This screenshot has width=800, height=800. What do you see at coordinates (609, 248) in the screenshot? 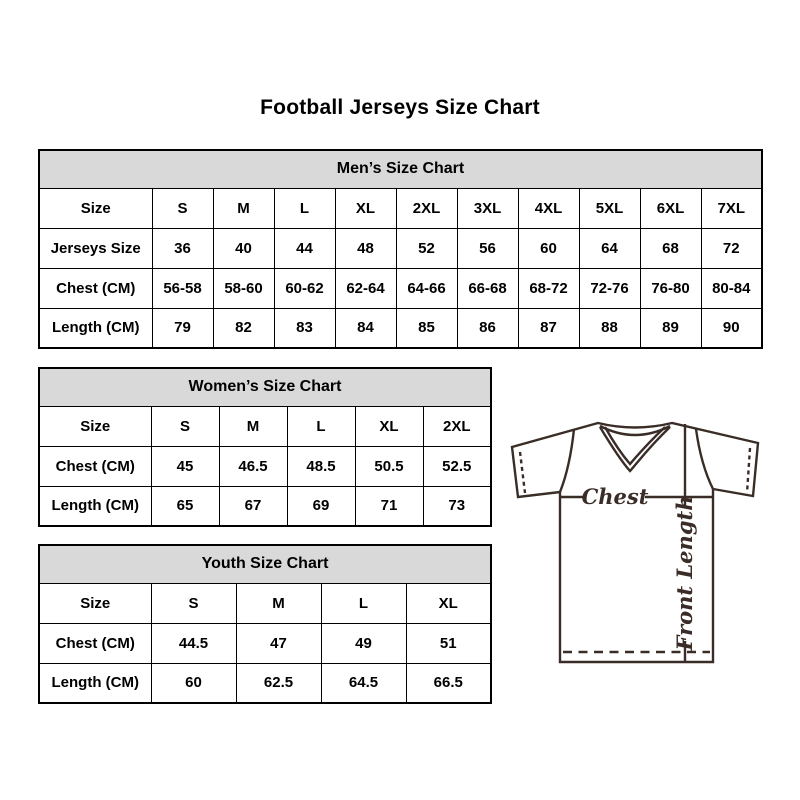
I see `mens-cell: 64` at bounding box center [609, 248].